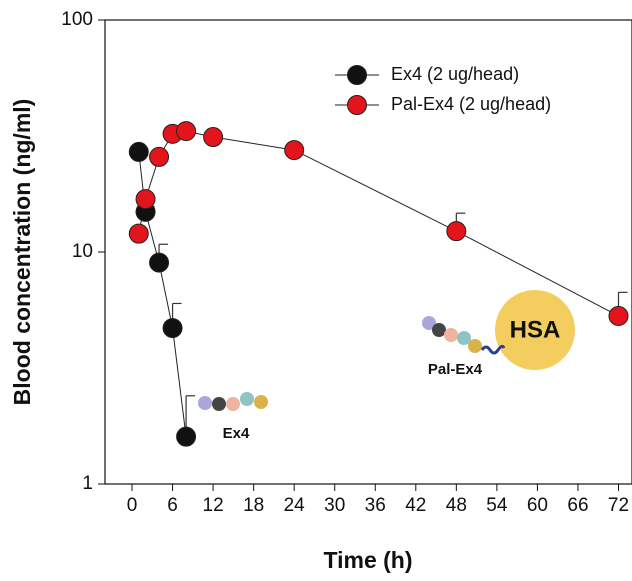 The height and width of the screenshot is (581, 632). Describe the element at coordinates (82, 251) in the screenshot. I see `y-tick-label: 10` at that location.